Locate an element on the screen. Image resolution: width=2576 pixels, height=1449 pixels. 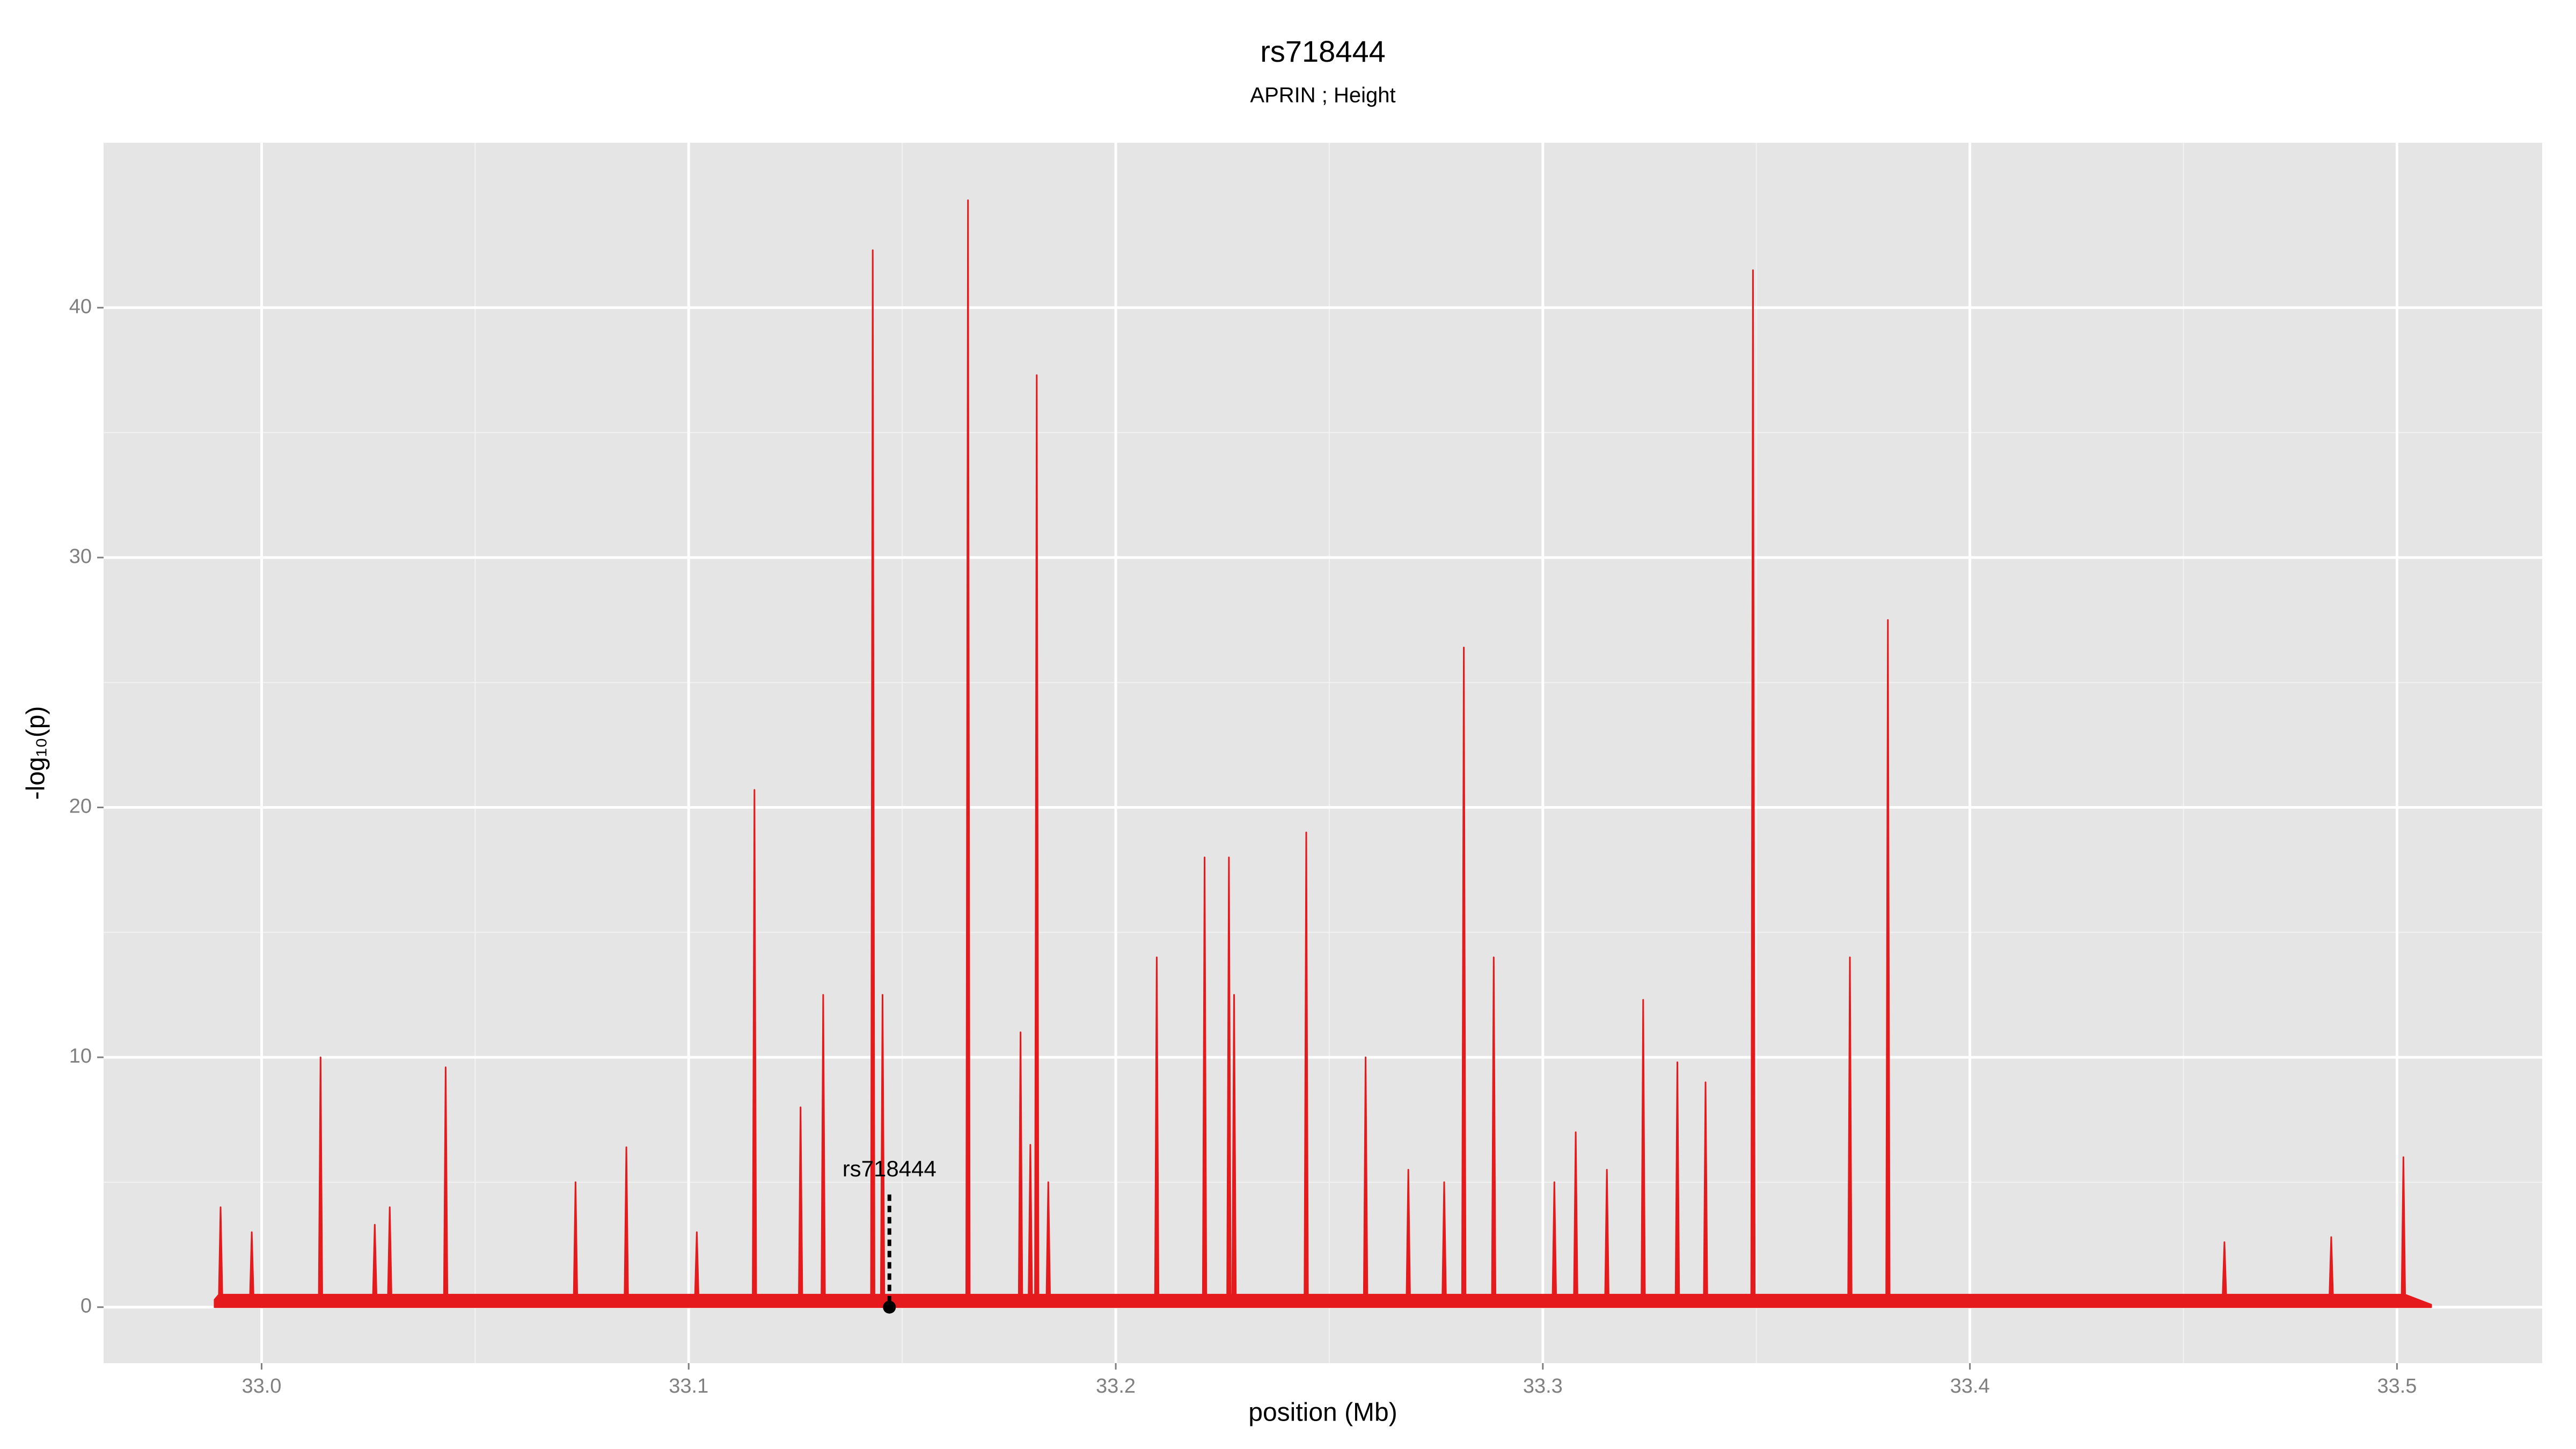
annotation-point is located at coordinates (889, 1307).